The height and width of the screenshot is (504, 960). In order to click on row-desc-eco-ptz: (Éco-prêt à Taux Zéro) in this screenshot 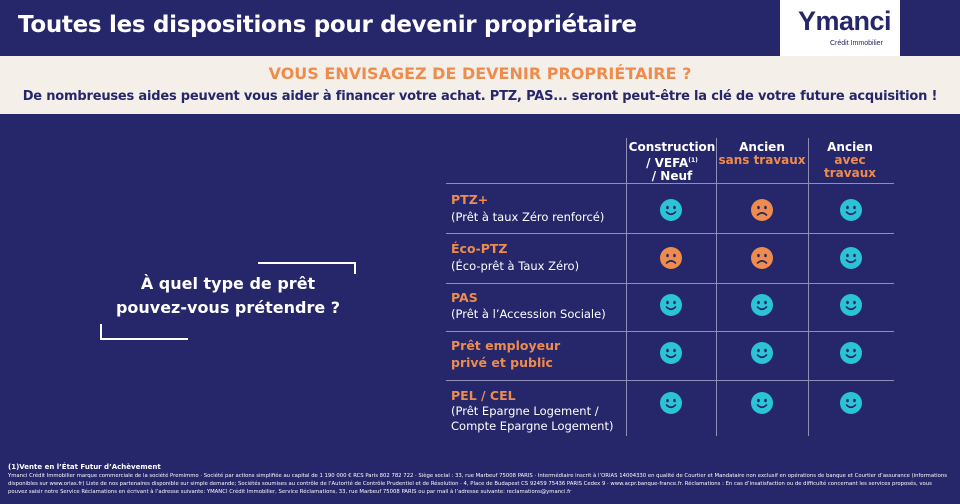, I will do `click(515, 266)`.